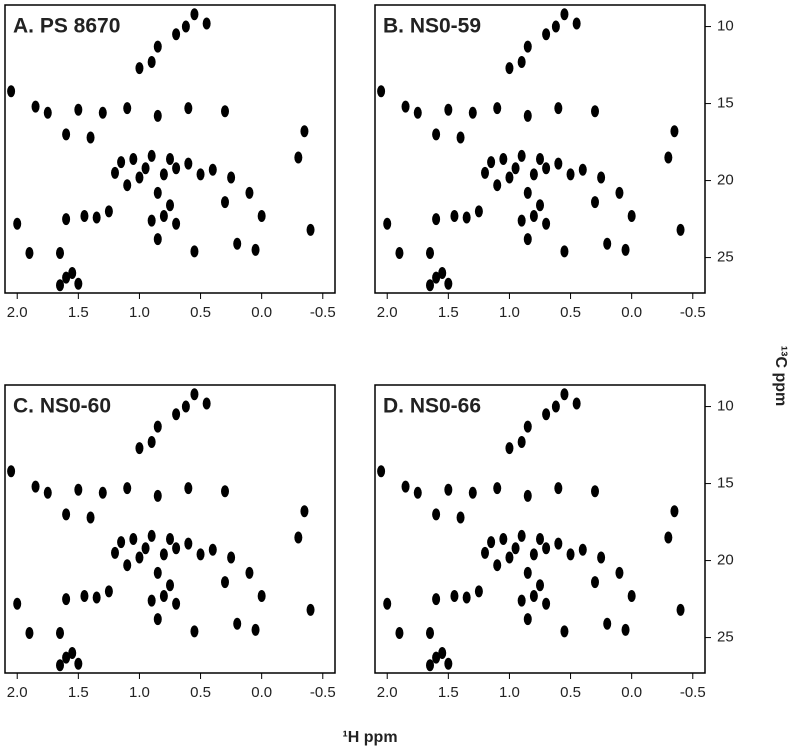 The height and width of the screenshot is (753, 800). Describe the element at coordinates (725, 26) in the screenshot. I see `y-tick-label: 10` at that location.